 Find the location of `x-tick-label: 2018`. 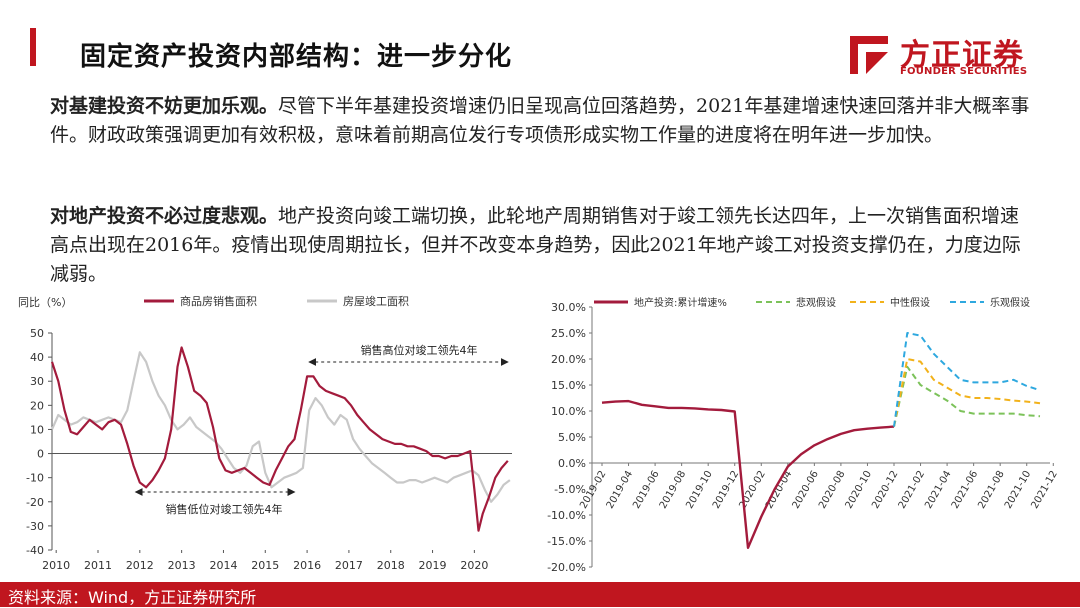

x-tick-label: 2018 is located at coordinates (391, 565).